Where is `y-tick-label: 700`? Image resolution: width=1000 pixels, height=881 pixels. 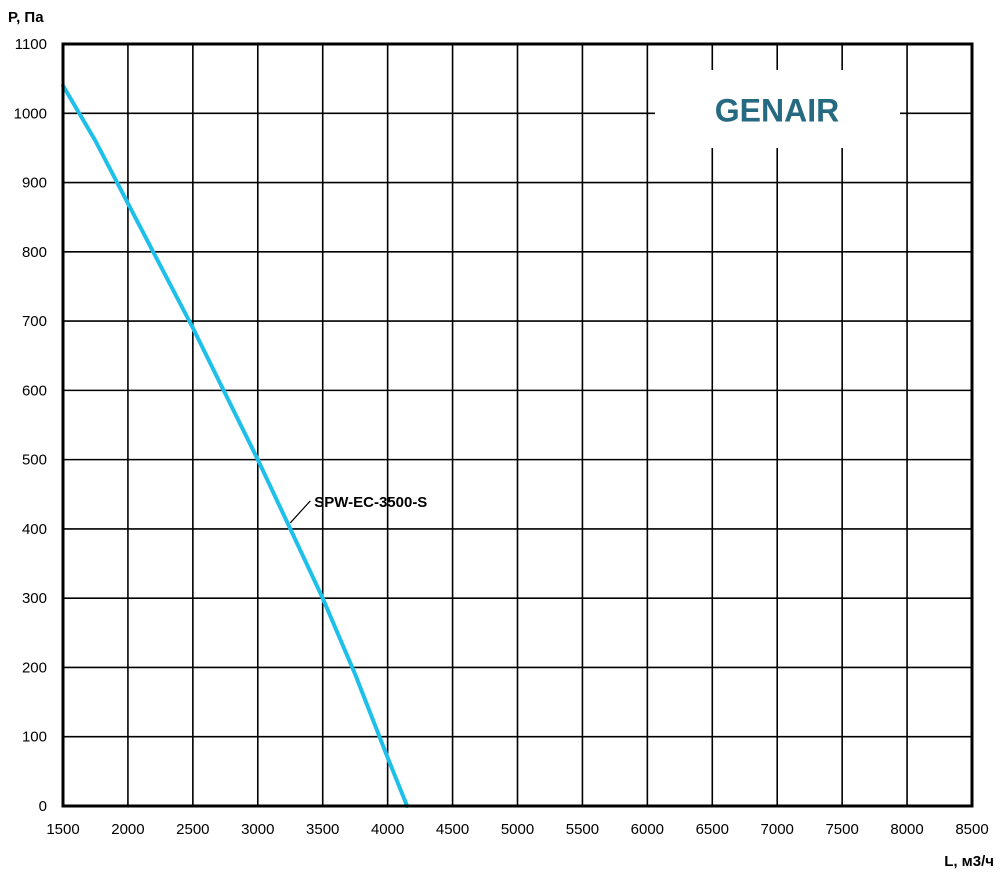 y-tick-label: 700 is located at coordinates (34, 321).